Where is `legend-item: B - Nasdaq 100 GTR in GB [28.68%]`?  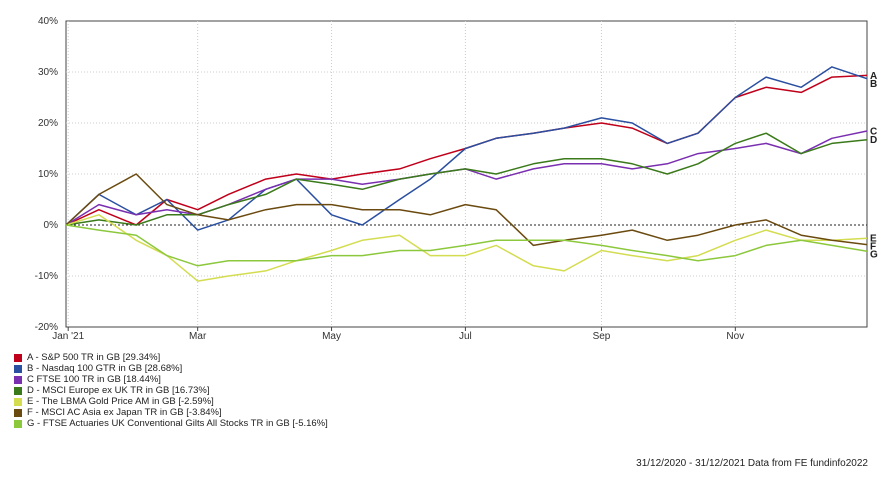 legend-item: B - Nasdaq 100 GTR in GB [28.68%] is located at coordinates (171, 368).